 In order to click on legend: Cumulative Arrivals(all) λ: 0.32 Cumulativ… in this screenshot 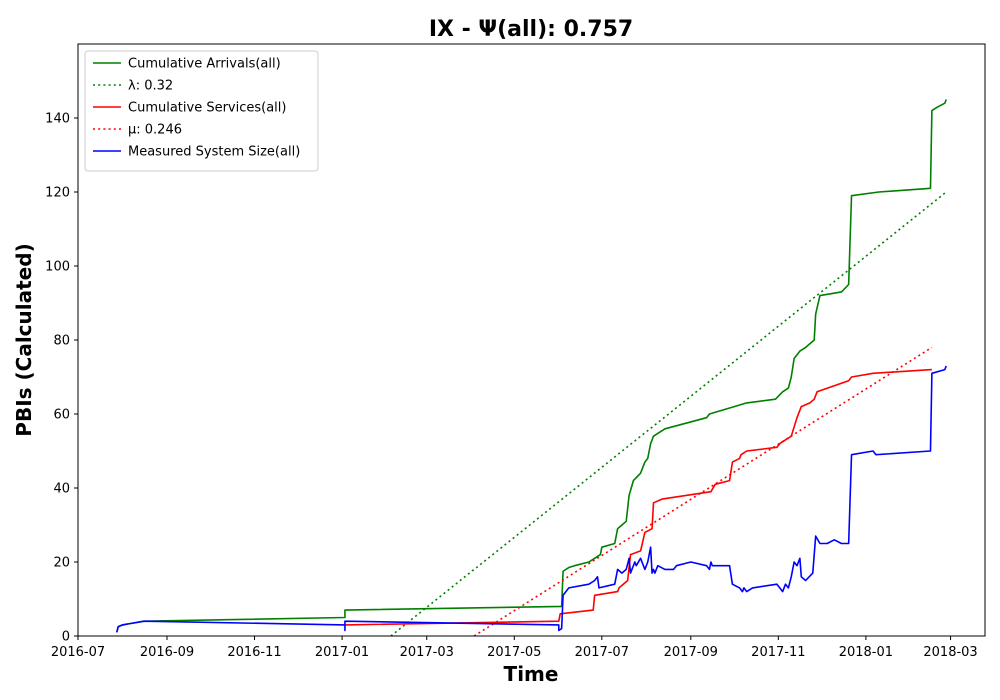, I will do `click(201, 111)`.